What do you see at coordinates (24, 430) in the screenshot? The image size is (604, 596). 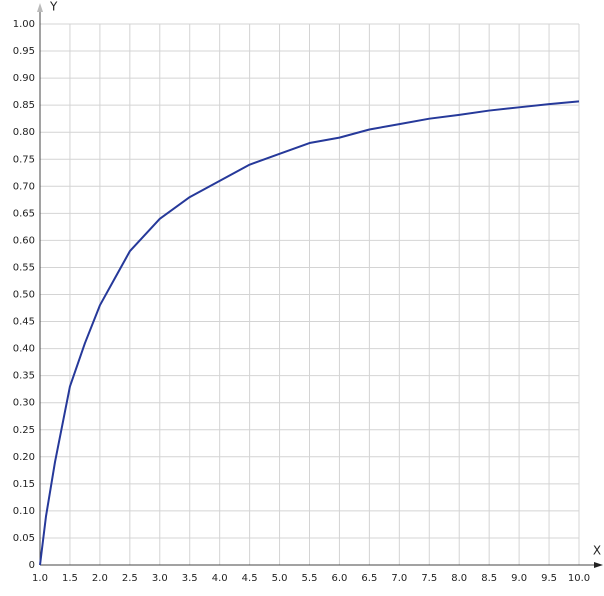 I see `y-tick-label: 0.25` at bounding box center [24, 430].